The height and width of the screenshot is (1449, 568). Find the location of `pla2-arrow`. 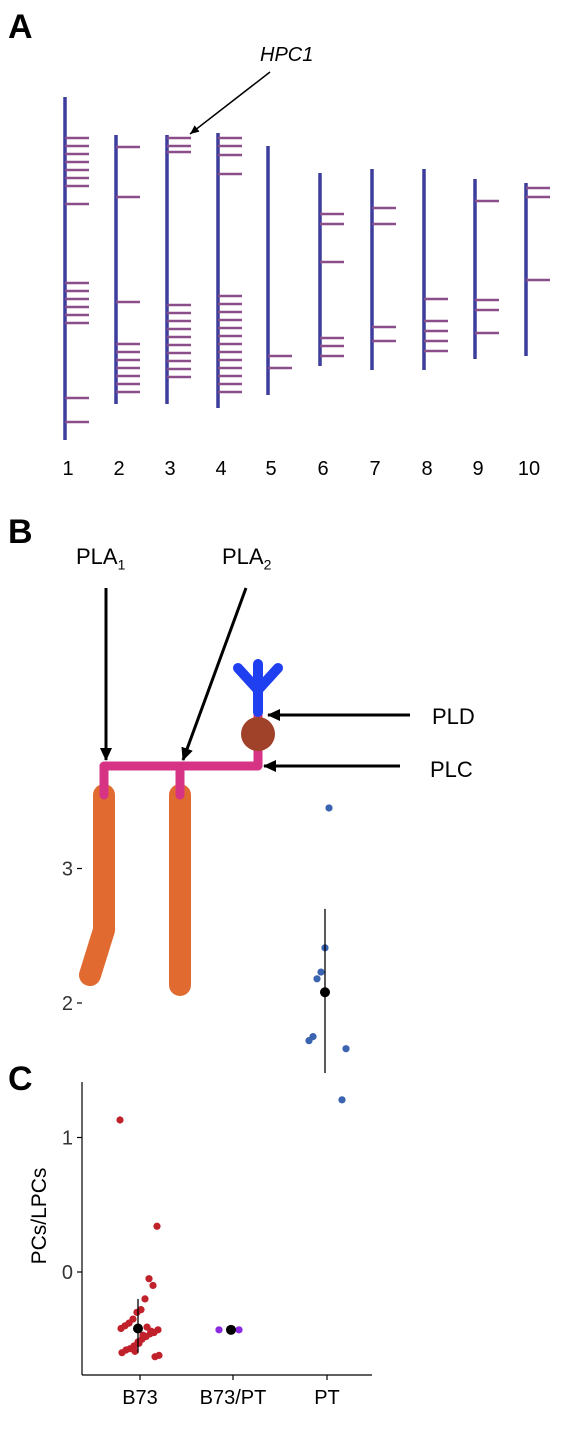

pla2-arrow is located at coordinates (214, 674).